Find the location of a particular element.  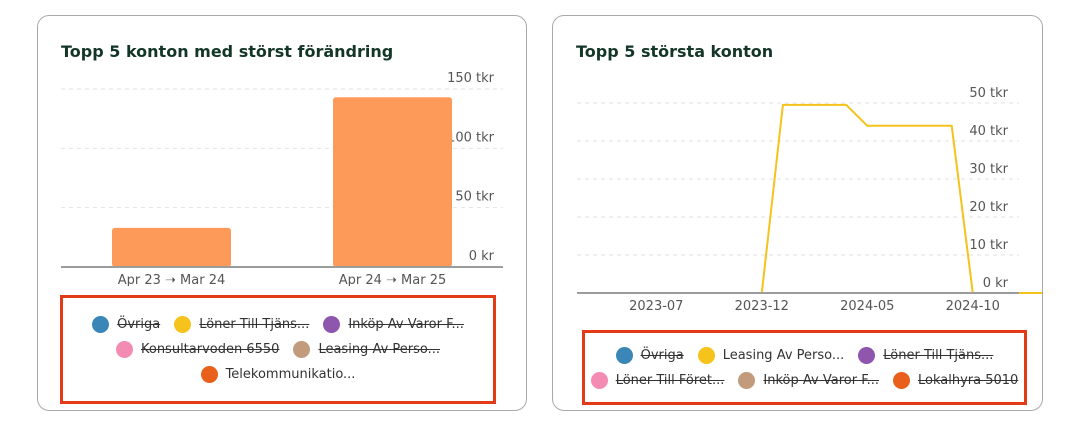

legend-item: Lokalhyra 5010 is located at coordinates (955, 380).